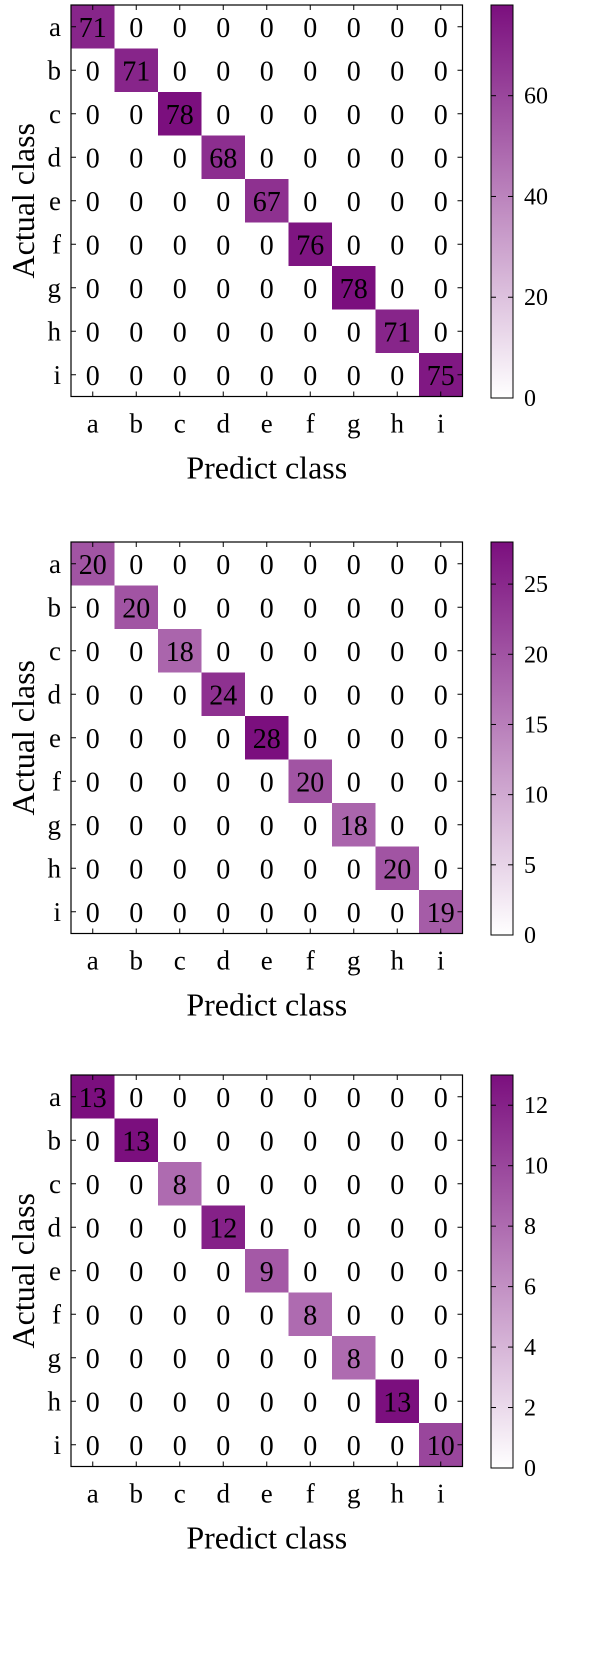 Image resolution: width=590 pixels, height=1658 pixels. What do you see at coordinates (502, 1271) in the screenshot?
I see `colorbar` at bounding box center [502, 1271].